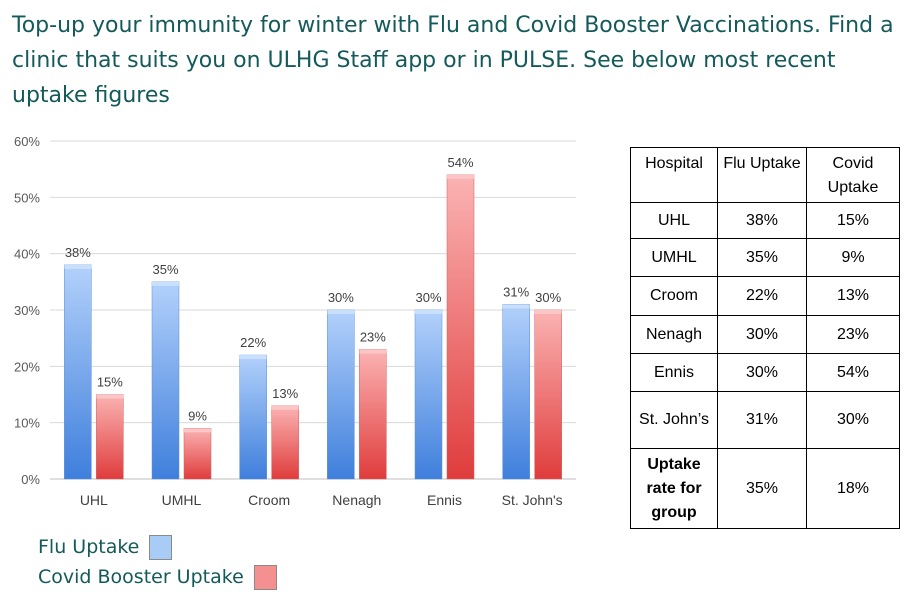  Describe the element at coordinates (674, 220) in the screenshot. I see `cell-hospital: UHL` at that location.